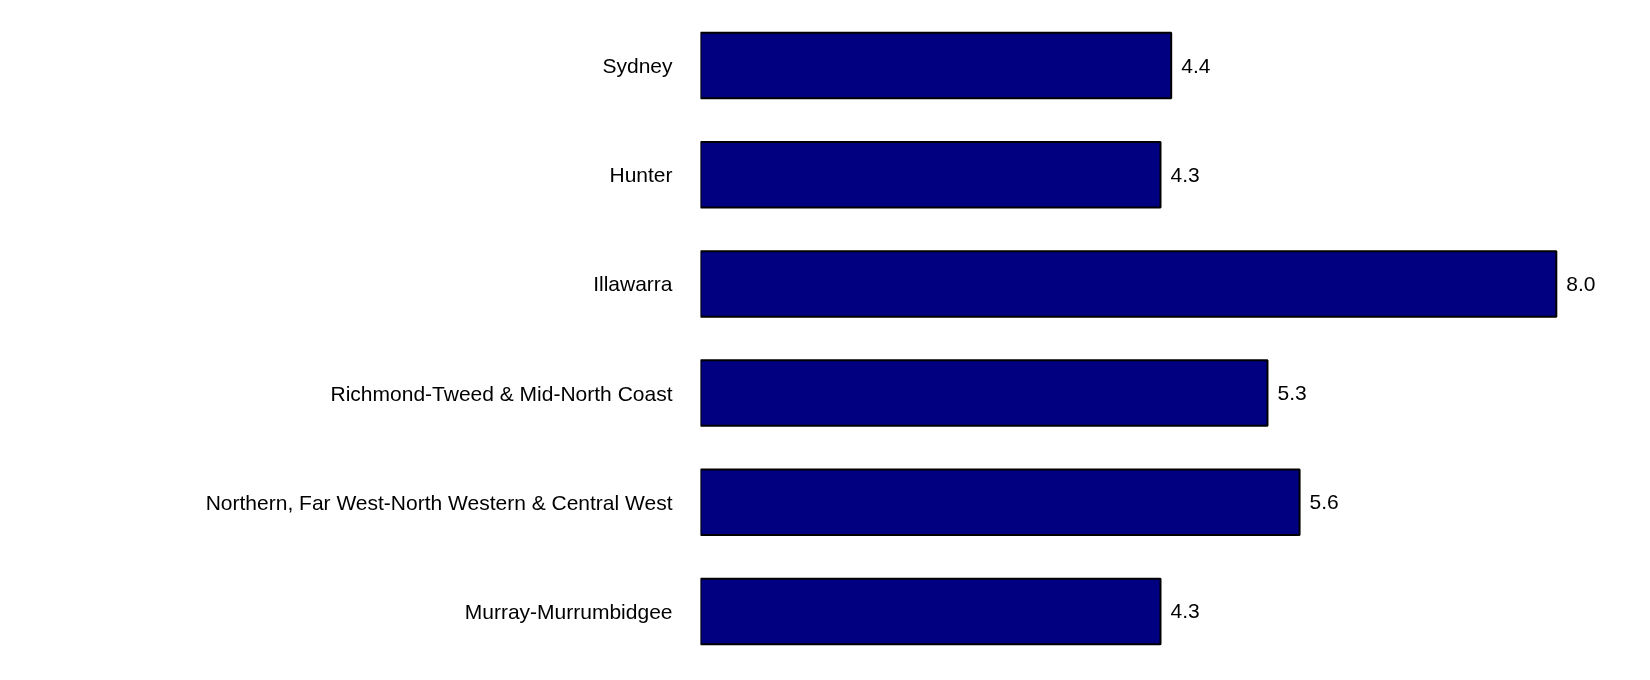  I want to click on y-tick-label: Hunter, so click(641, 175).